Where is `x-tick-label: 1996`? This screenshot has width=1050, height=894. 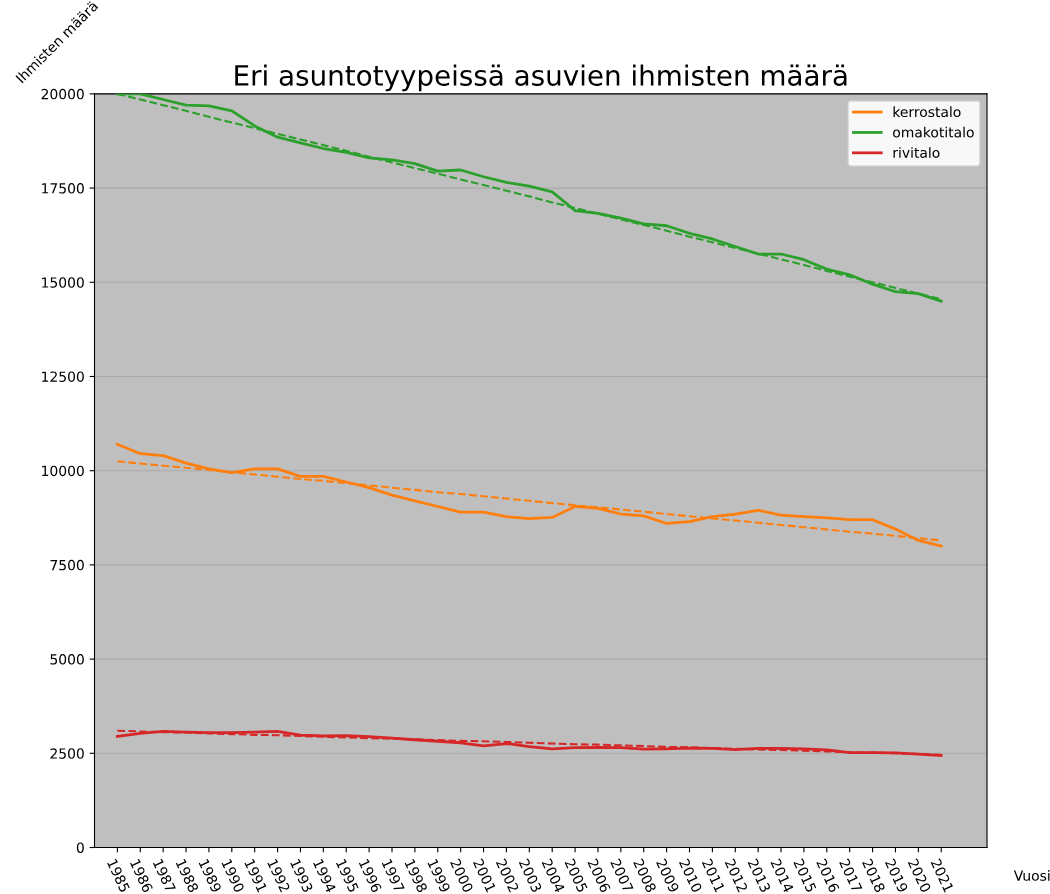 x-tick-label: 1996 is located at coordinates (370, 876).